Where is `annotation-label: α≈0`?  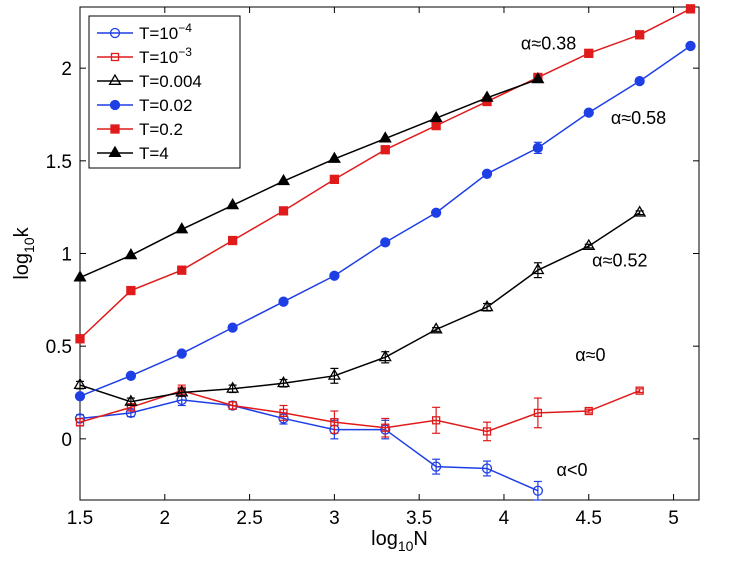
annotation-label: α≈0 is located at coordinates (590, 355).